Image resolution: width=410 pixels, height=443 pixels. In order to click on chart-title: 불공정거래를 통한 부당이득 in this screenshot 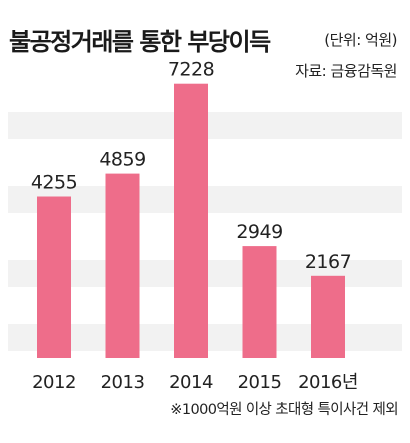, I will do `click(140, 42)`.